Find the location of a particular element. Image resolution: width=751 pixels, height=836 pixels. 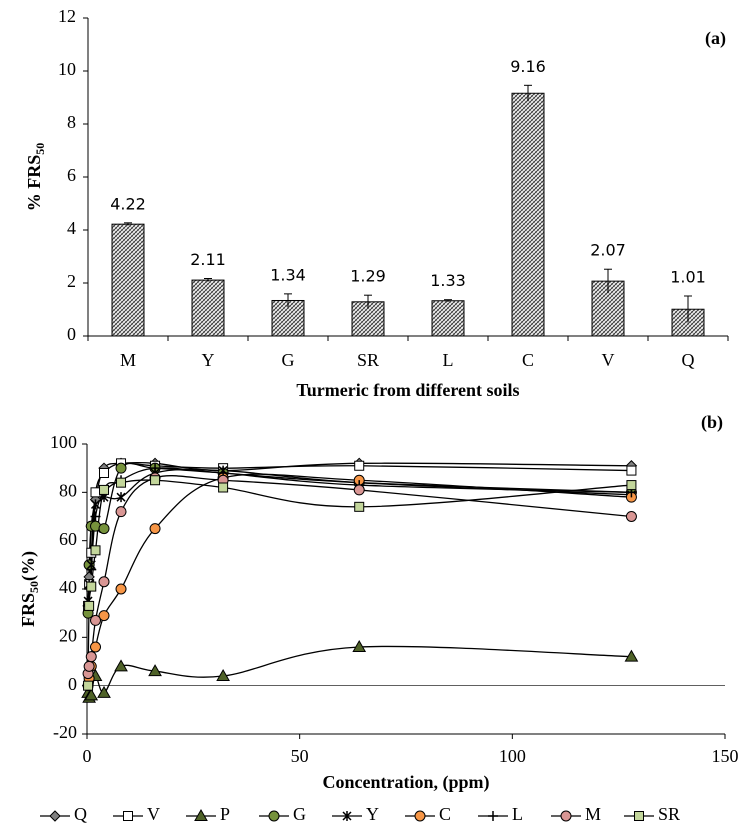

legend-entry: G is located at coordinates (282, 814).